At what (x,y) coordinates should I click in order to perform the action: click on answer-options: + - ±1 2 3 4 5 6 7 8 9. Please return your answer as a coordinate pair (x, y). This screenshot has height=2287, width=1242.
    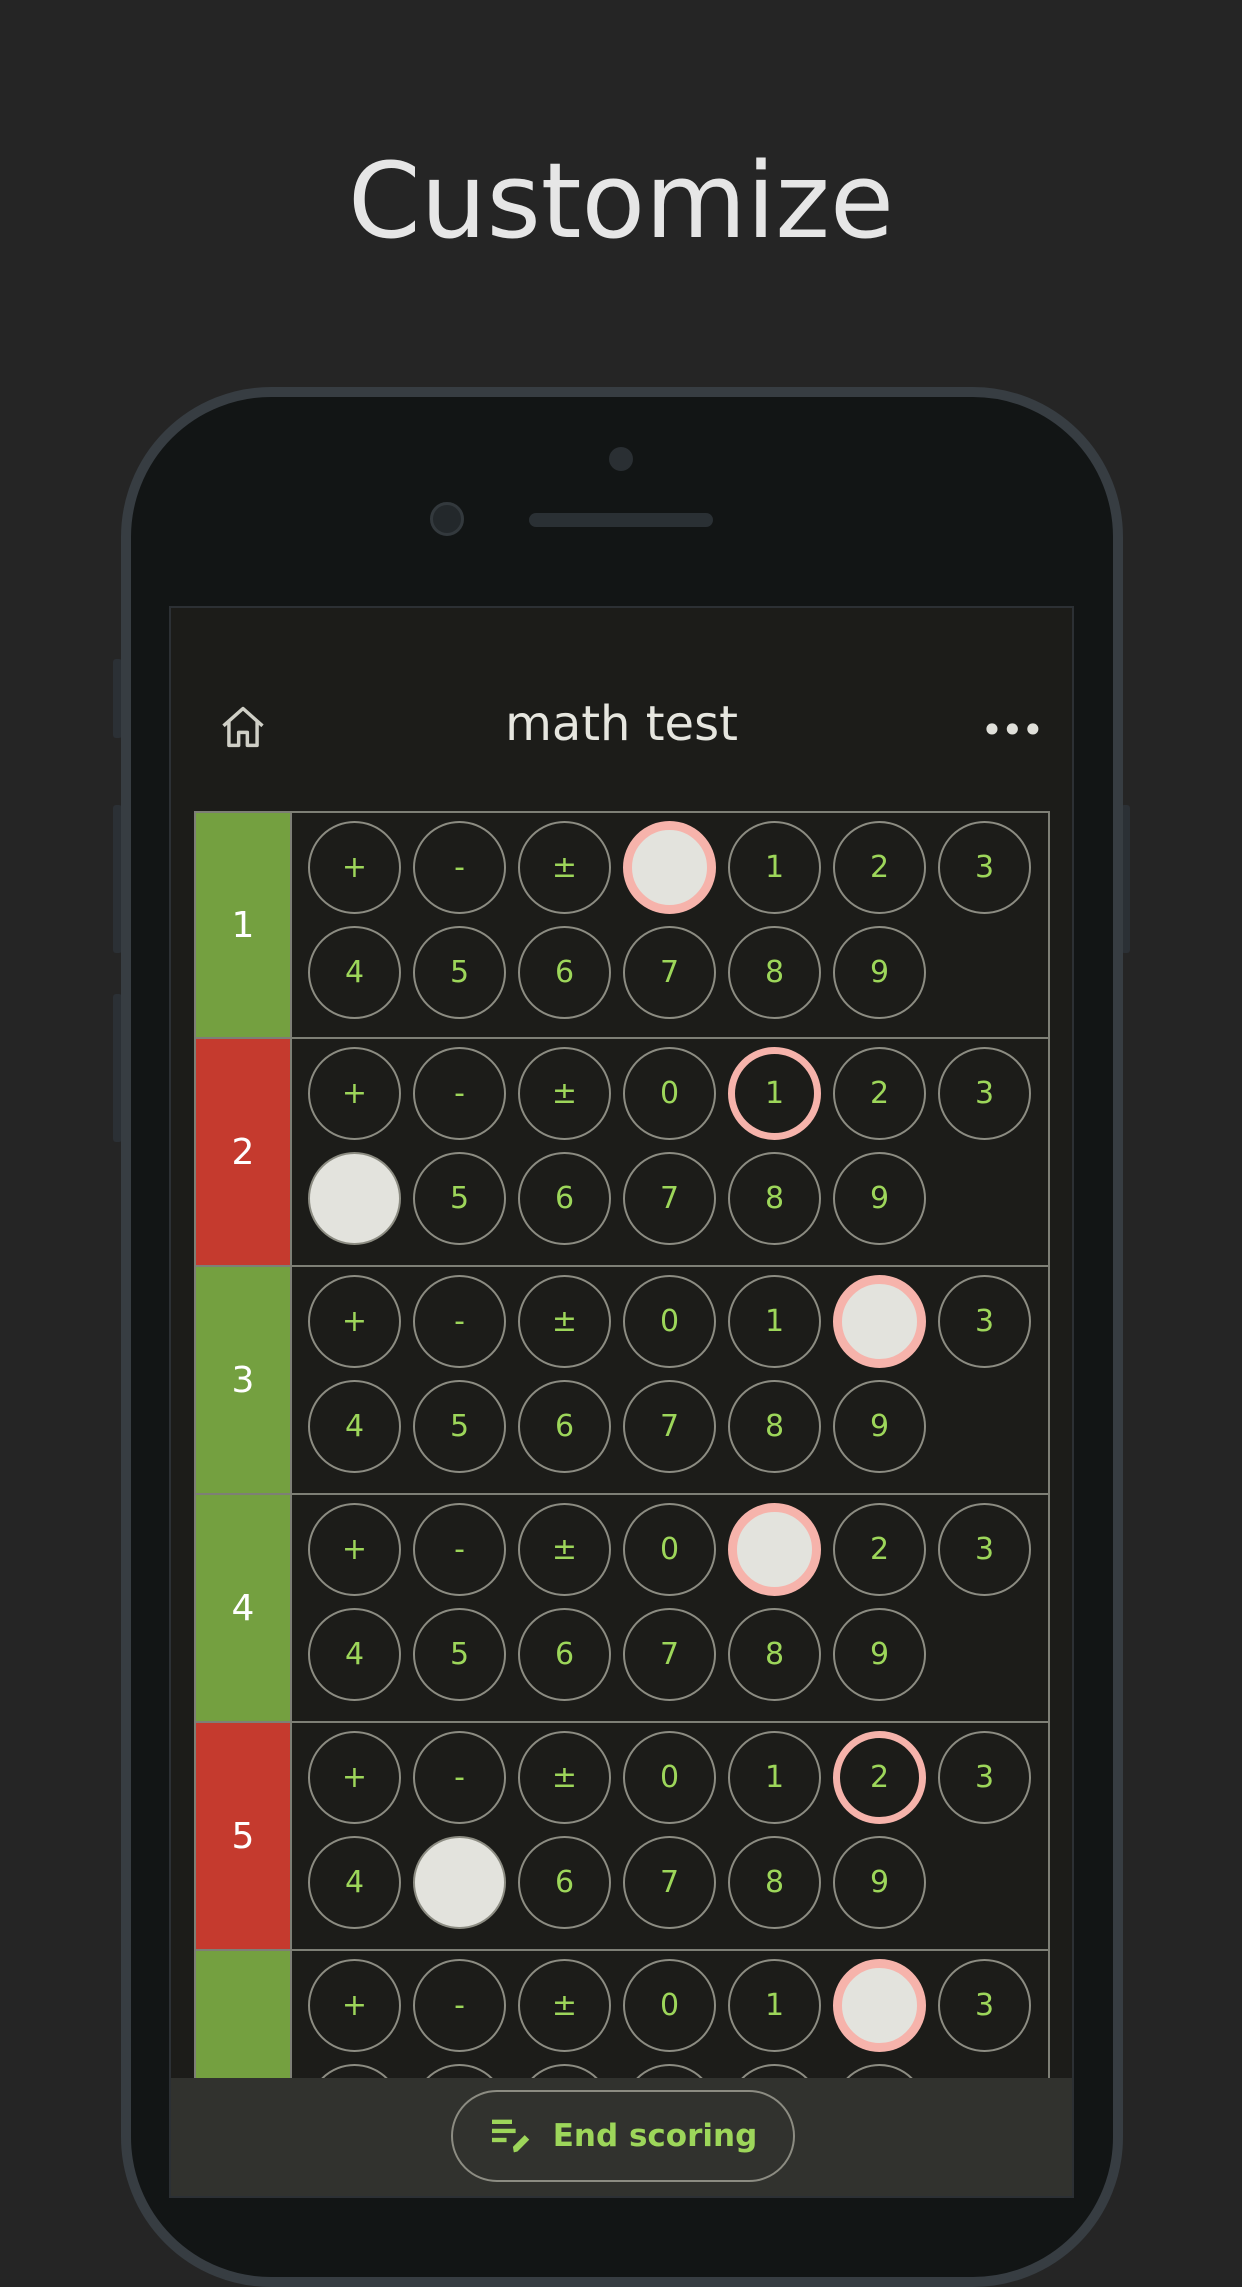
    Looking at the image, I should click on (670, 925).